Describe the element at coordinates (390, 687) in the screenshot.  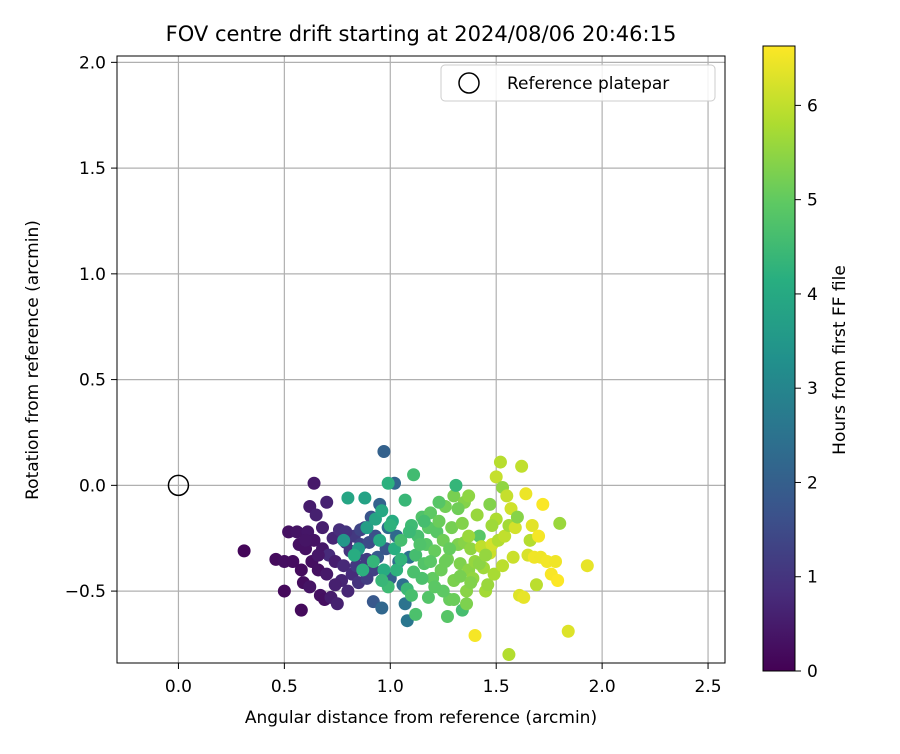
I see `x-tick-label: 1.0` at that location.